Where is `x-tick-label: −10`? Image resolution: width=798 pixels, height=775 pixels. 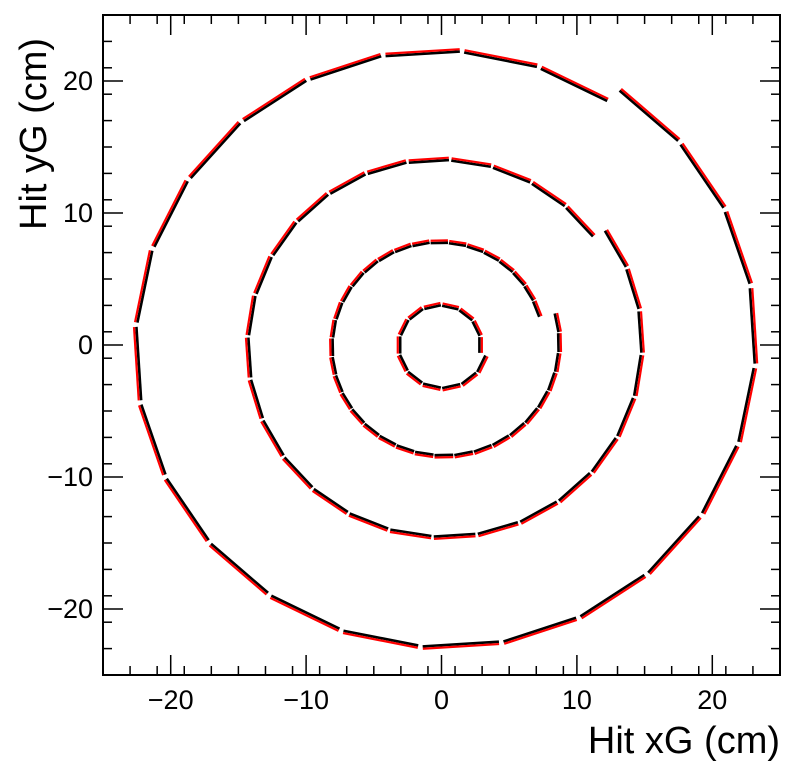 x-tick-label: −10 is located at coordinates (306, 700).